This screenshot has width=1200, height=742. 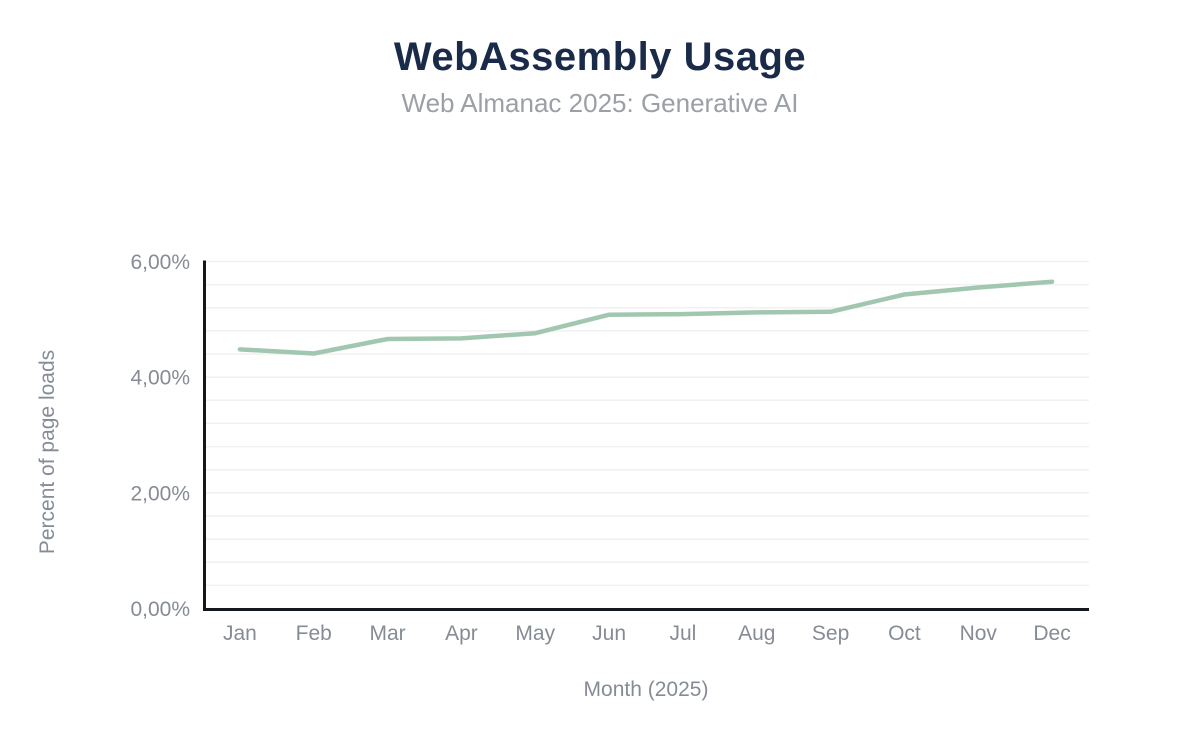 I want to click on x-tick-label: Jul, so click(x=682, y=633).